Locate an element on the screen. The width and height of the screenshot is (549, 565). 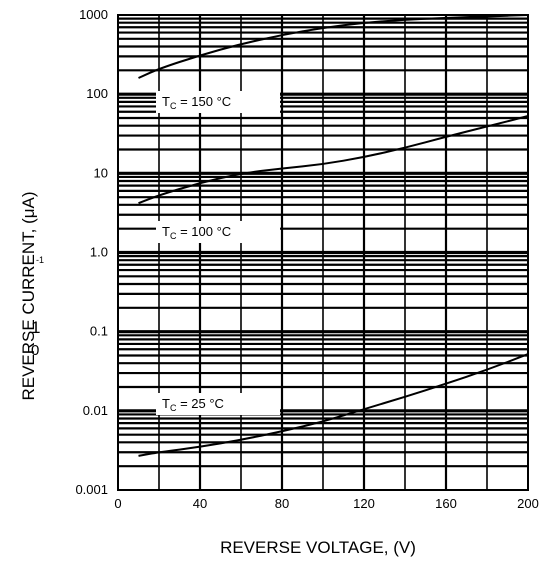
y-tick-label: 1000 is located at coordinates (93, 14).